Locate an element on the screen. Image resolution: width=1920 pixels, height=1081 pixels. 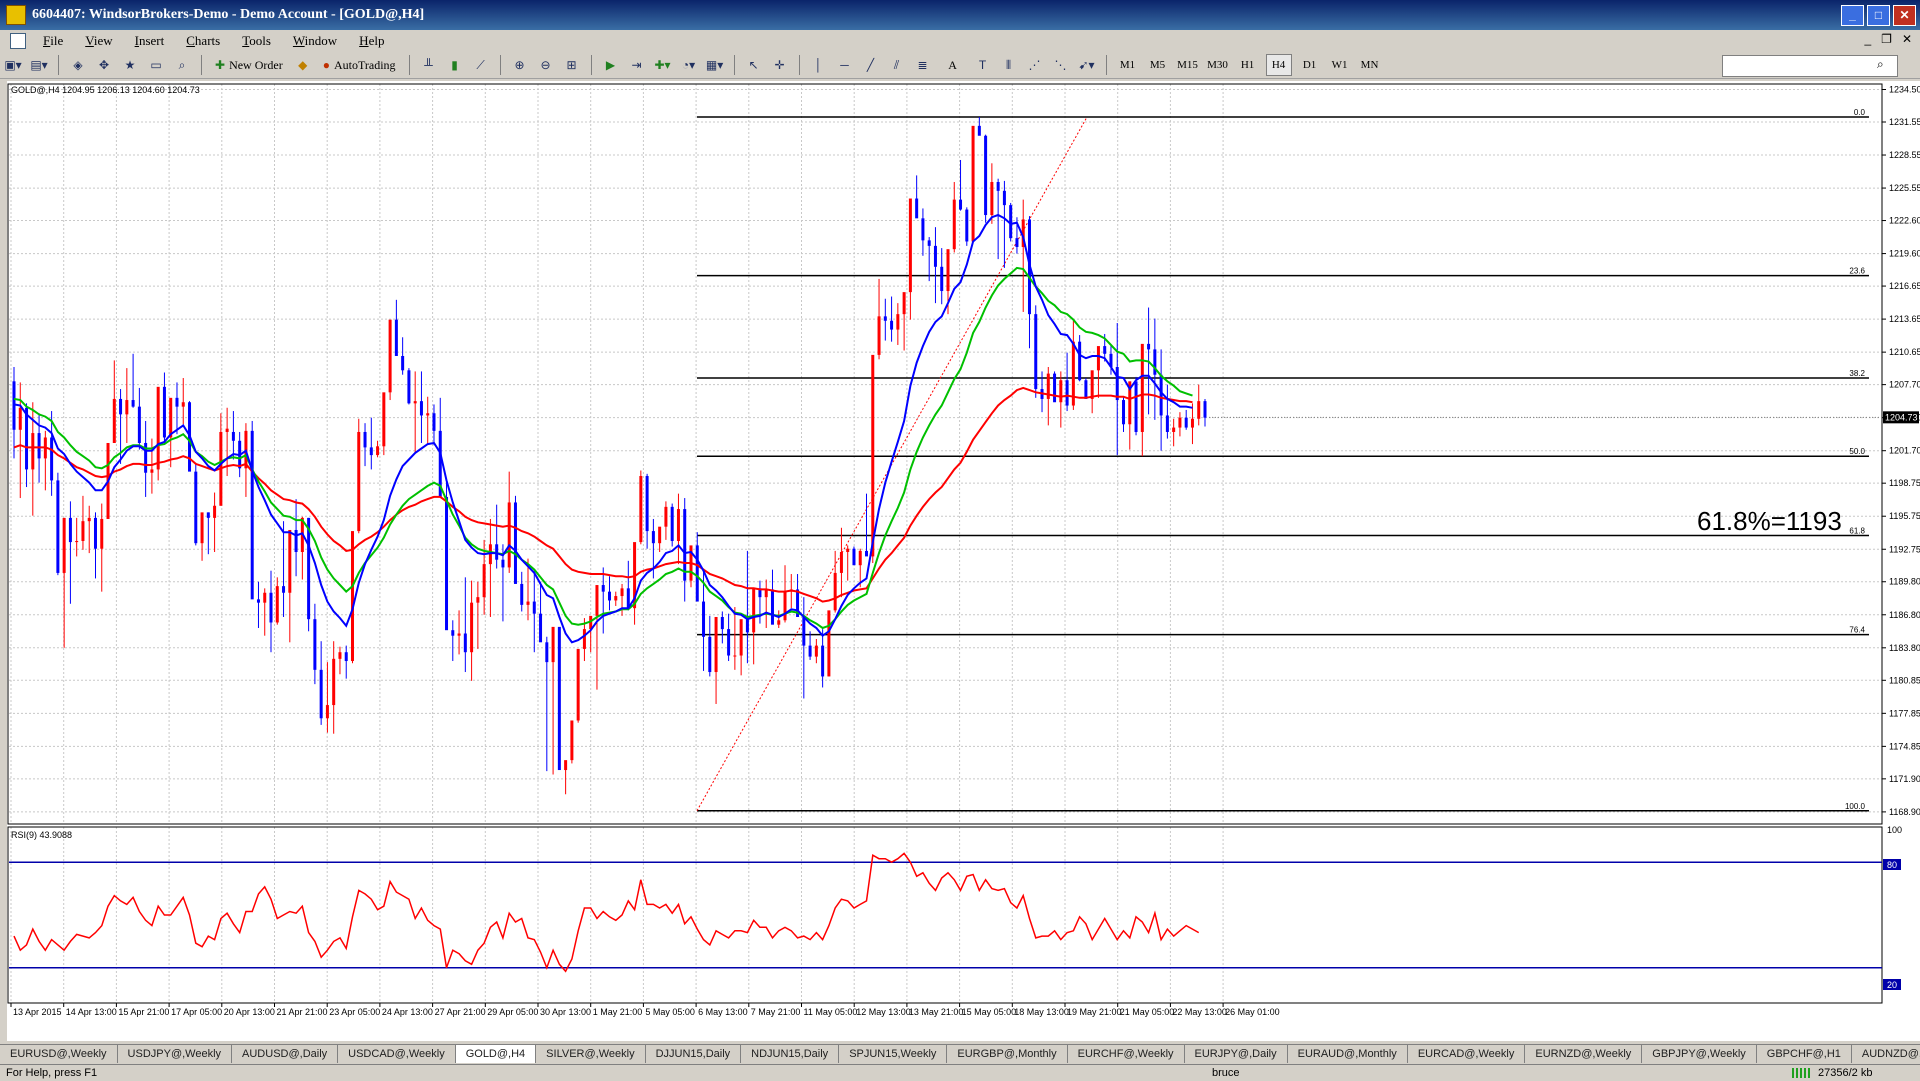
search-input is located at coordinates (1810, 66).